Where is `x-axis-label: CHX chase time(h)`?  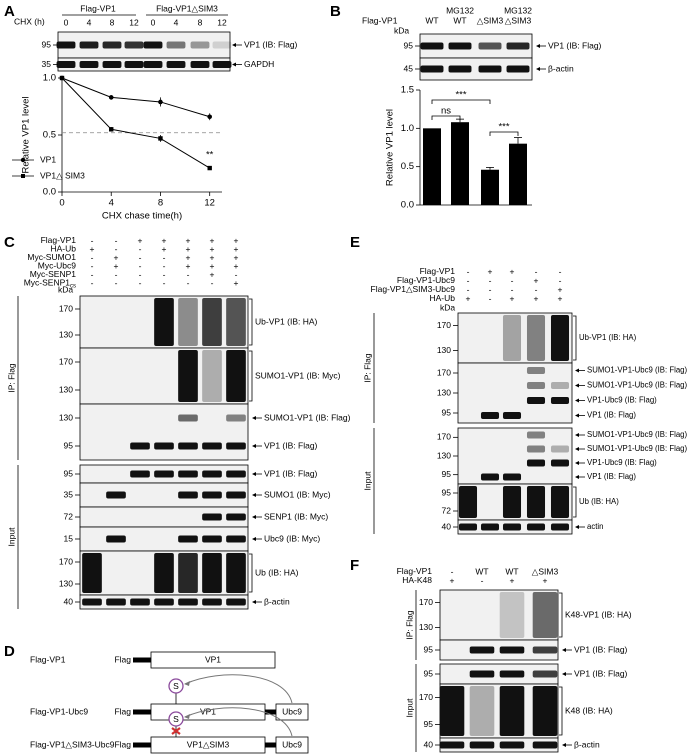 x-axis-label: CHX chase time(h) is located at coordinates (142, 216).